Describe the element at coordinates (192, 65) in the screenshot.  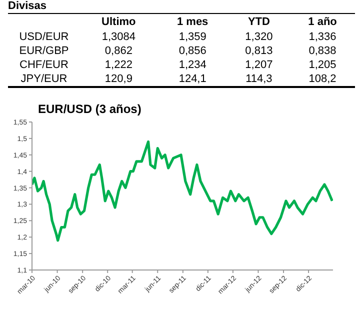
I see `text: 1,234` at that location.